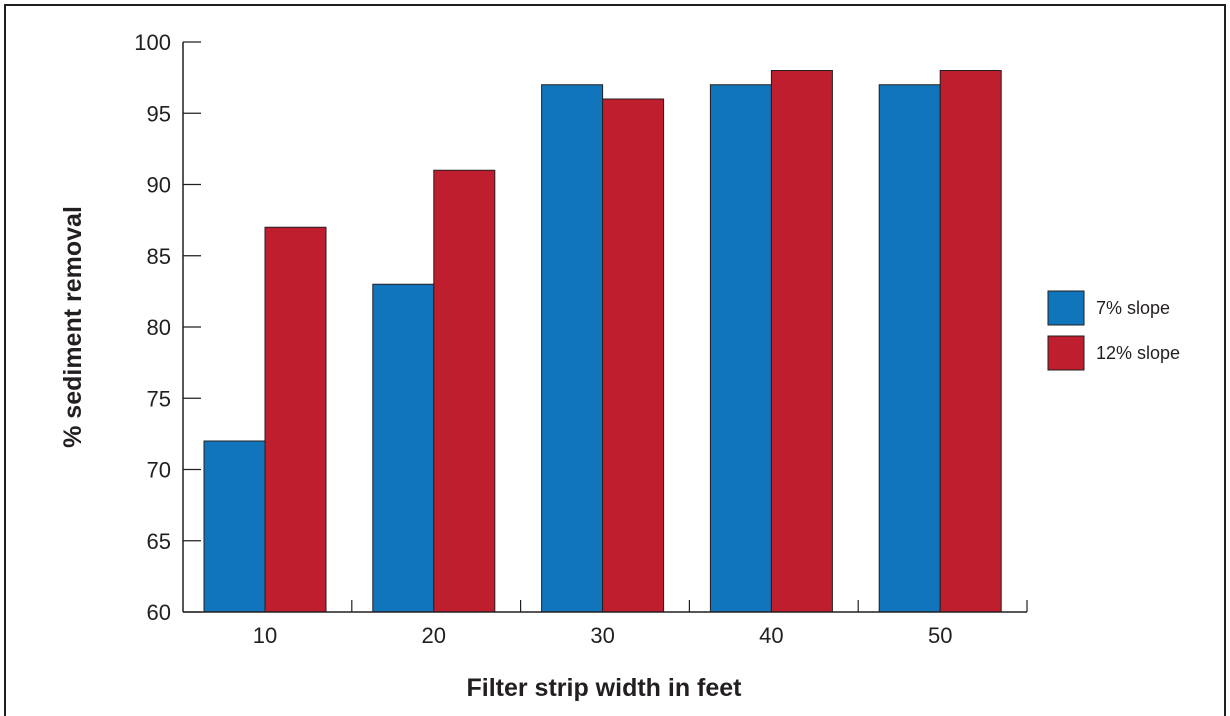 The width and height of the screenshot is (1230, 716). What do you see at coordinates (1066, 353) in the screenshot?
I see `legend-swatch-series2` at bounding box center [1066, 353].